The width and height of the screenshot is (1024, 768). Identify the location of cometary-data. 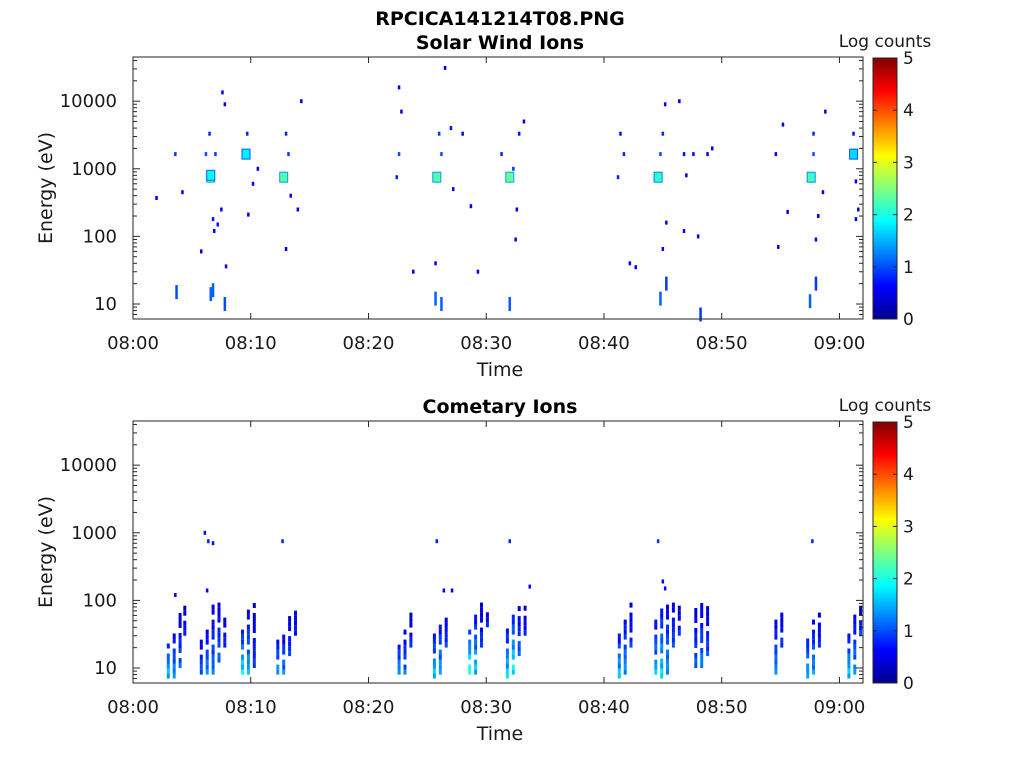
(514, 604).